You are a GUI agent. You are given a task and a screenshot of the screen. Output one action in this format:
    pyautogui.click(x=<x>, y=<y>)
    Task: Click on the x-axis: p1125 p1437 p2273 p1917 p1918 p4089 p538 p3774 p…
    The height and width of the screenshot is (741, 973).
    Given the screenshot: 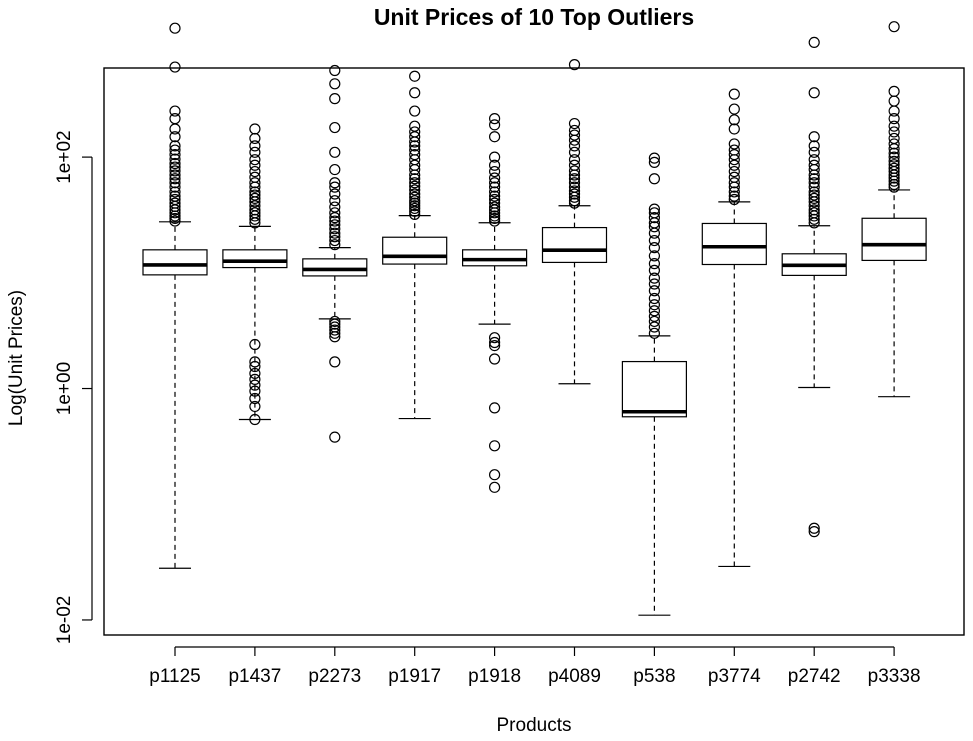 What is the action you would take?
    pyautogui.click(x=535, y=666)
    